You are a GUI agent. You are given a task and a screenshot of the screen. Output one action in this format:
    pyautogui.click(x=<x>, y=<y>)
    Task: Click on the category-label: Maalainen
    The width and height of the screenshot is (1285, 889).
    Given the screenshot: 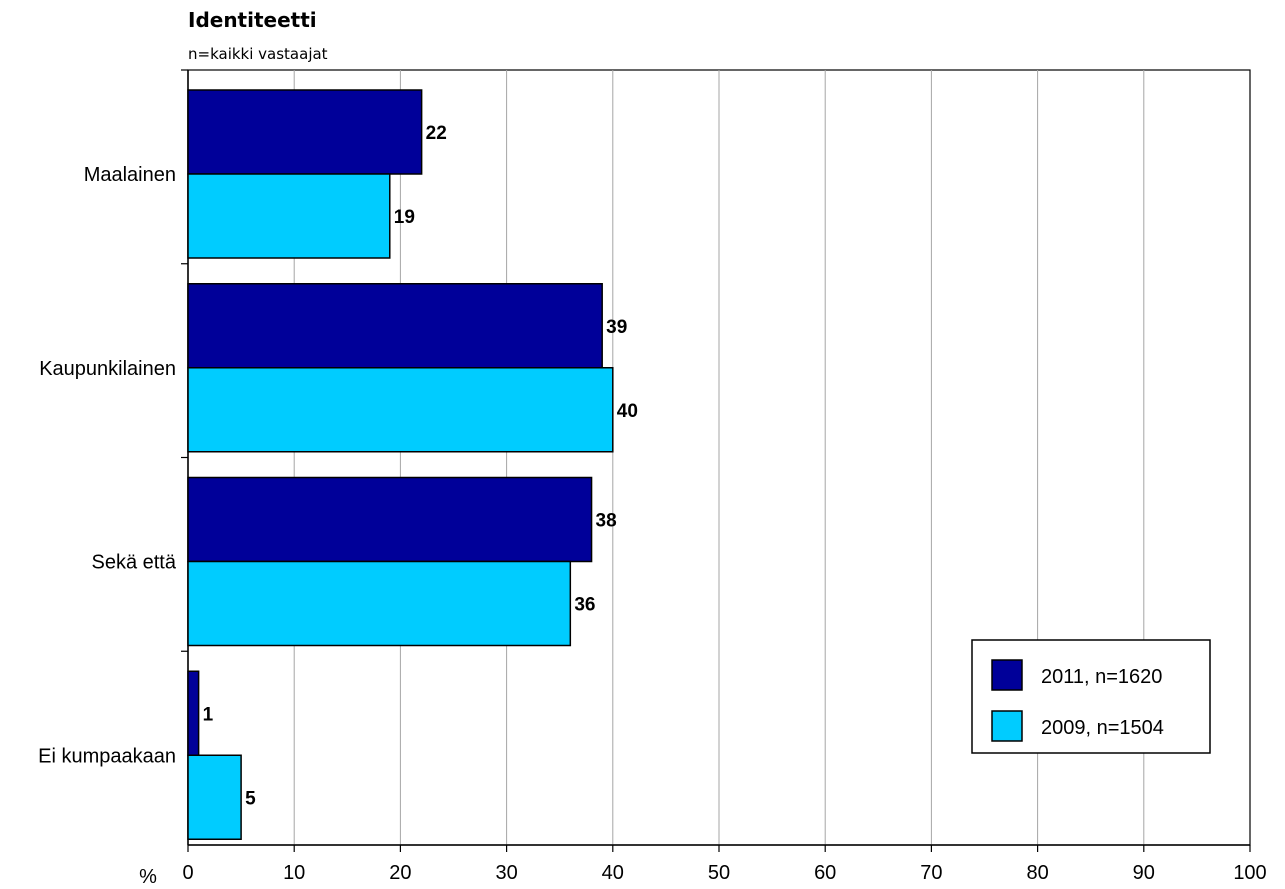 What is the action you would take?
    pyautogui.click(x=130, y=175)
    